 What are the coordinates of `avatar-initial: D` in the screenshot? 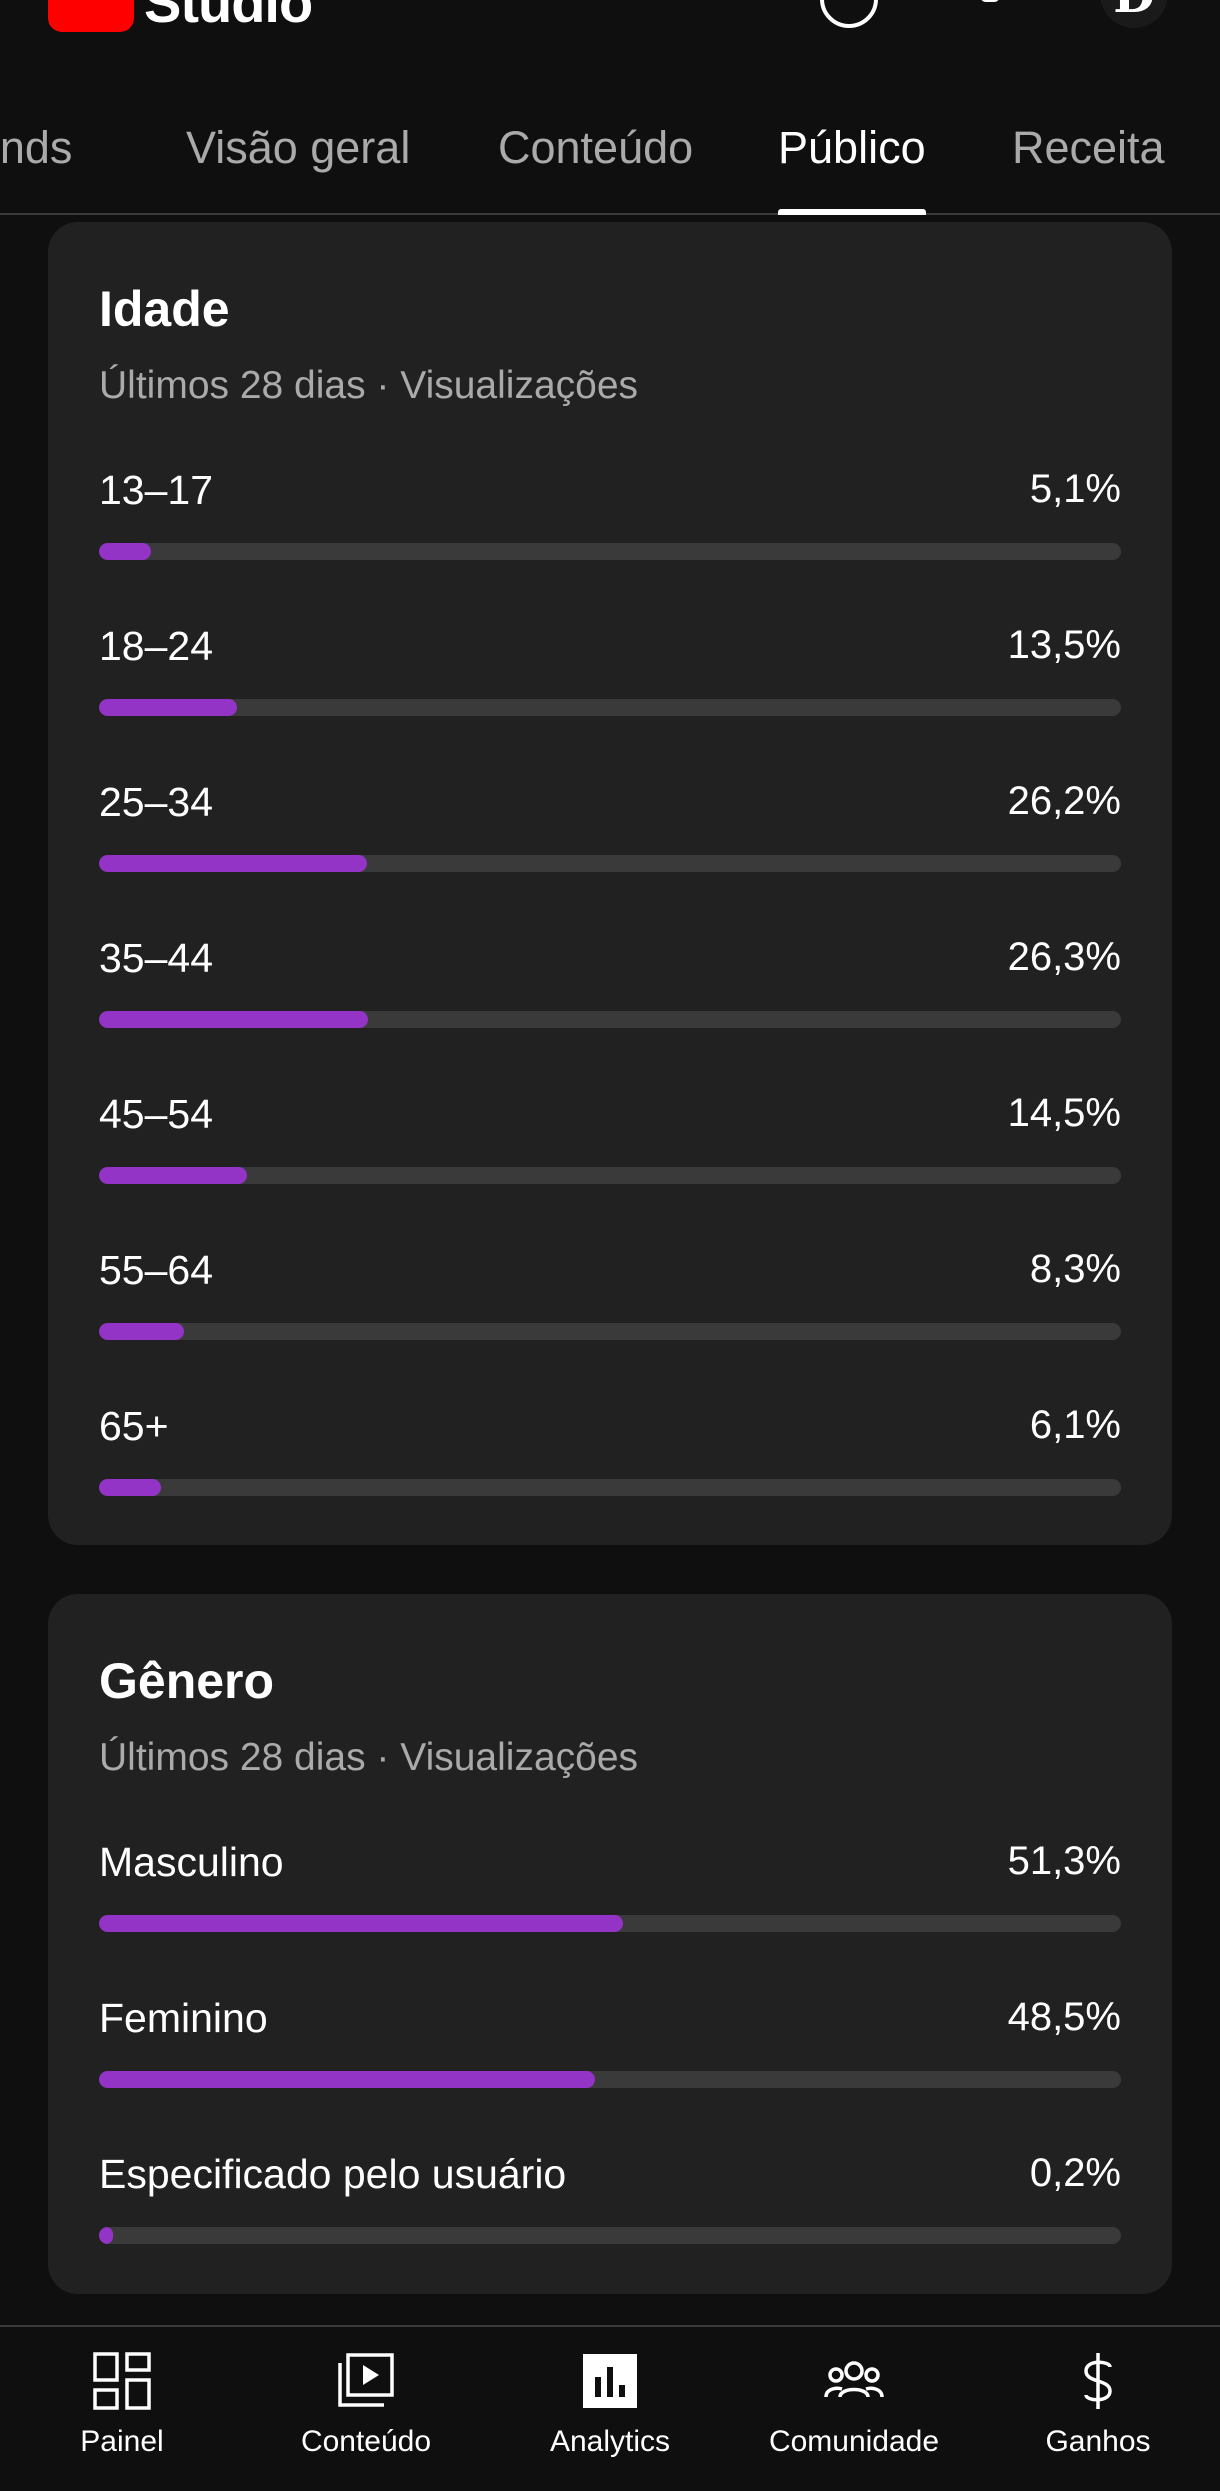 It's located at (1134, 12).